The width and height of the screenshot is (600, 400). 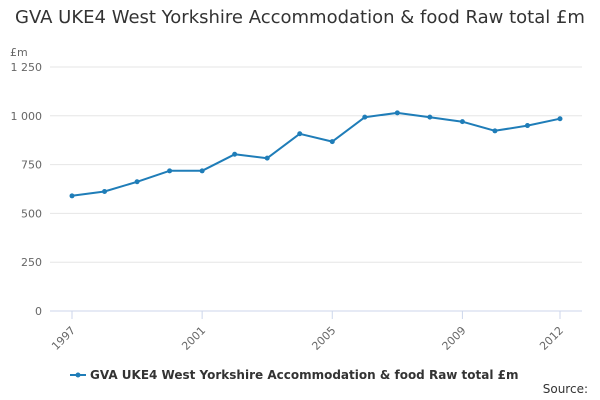 I want to click on x-tick-label: 2012, so click(x=551, y=338).